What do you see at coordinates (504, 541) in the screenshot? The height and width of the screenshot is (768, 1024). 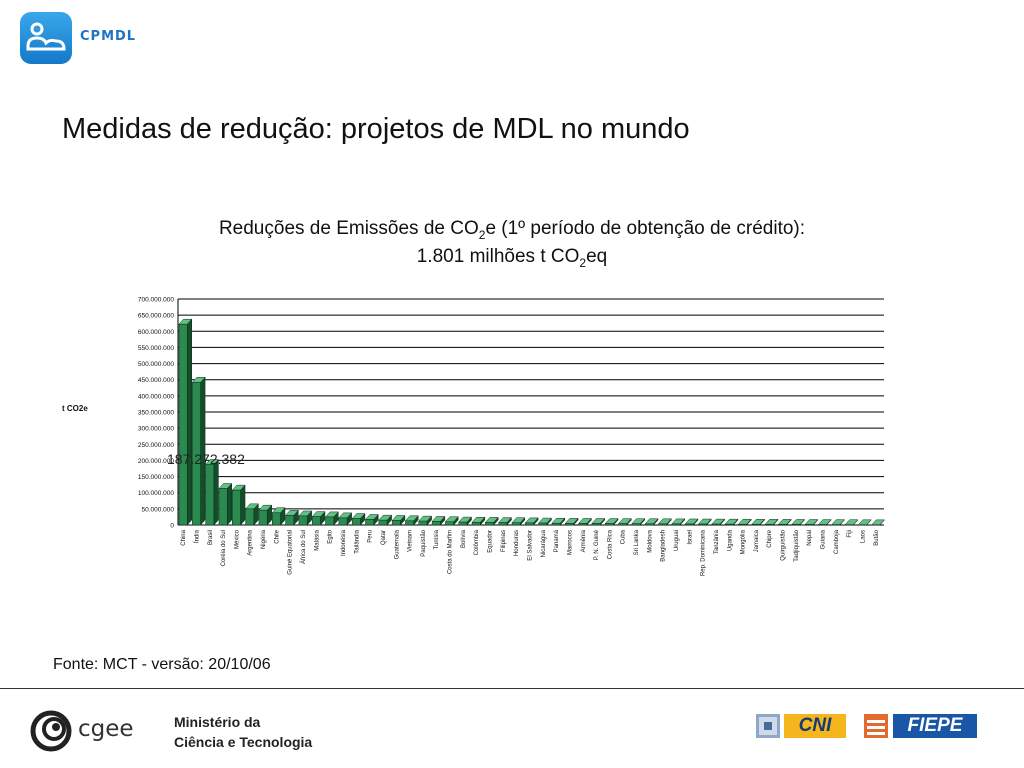 I see `x-tick-label: Filipinas` at bounding box center [504, 541].